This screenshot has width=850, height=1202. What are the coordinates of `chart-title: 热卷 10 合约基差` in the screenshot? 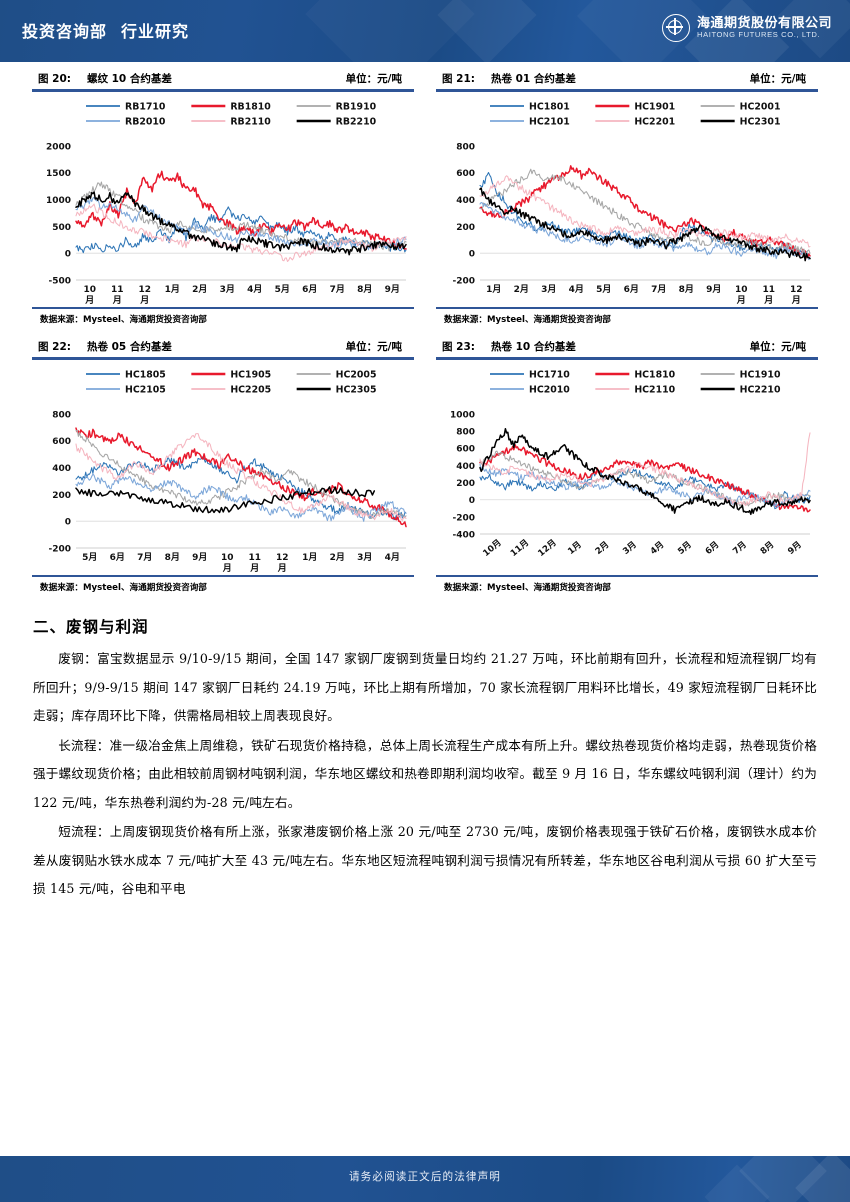 It's located at (533, 347).